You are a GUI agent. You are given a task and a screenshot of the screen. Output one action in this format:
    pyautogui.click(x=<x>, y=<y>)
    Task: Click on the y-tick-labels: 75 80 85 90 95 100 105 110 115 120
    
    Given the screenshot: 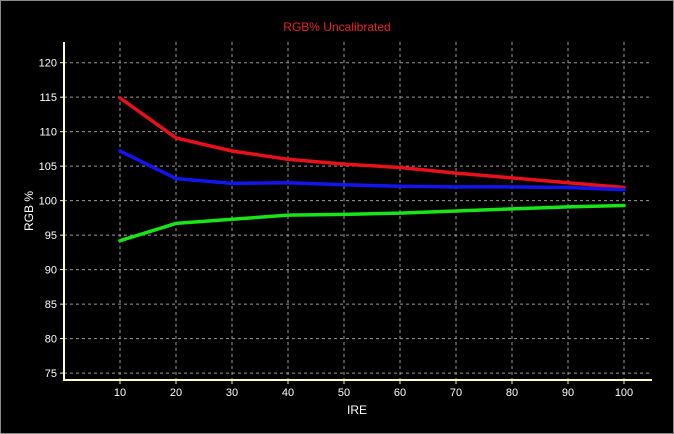 What is the action you would take?
    pyautogui.click(x=48, y=219)
    